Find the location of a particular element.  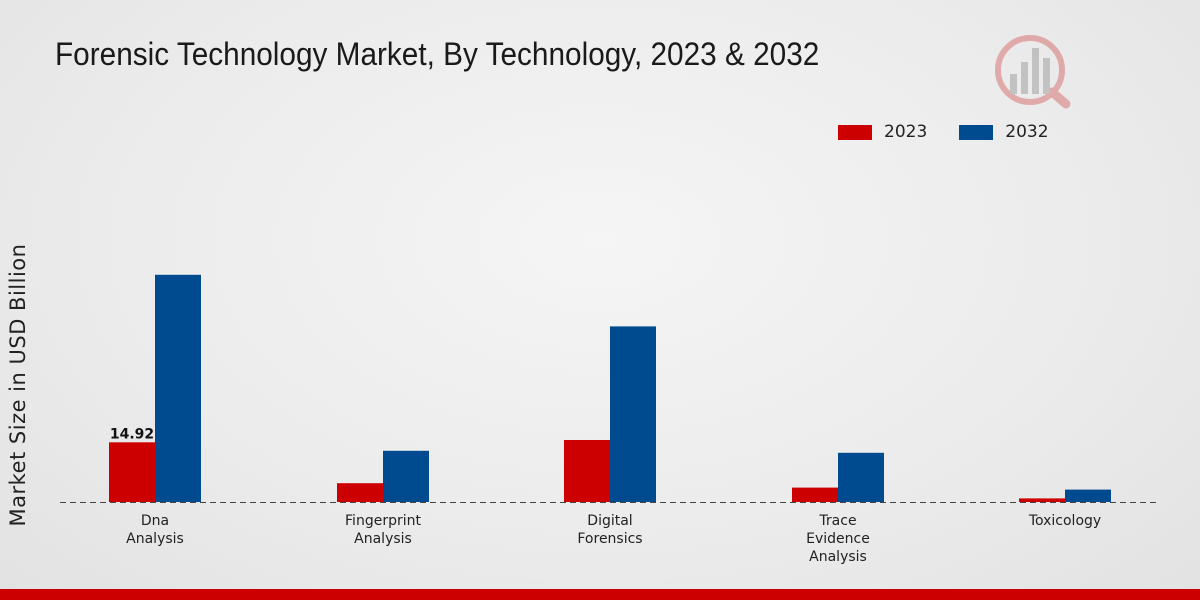

logo-ring is located at coordinates (1030, 70).